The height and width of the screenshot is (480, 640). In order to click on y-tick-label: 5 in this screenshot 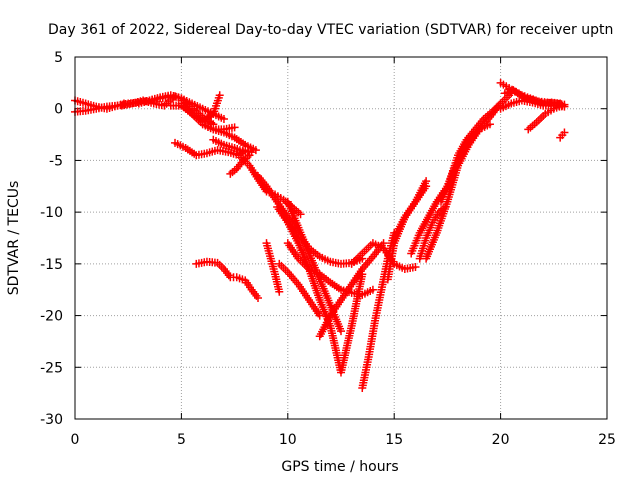, I will do `click(58, 58)`.